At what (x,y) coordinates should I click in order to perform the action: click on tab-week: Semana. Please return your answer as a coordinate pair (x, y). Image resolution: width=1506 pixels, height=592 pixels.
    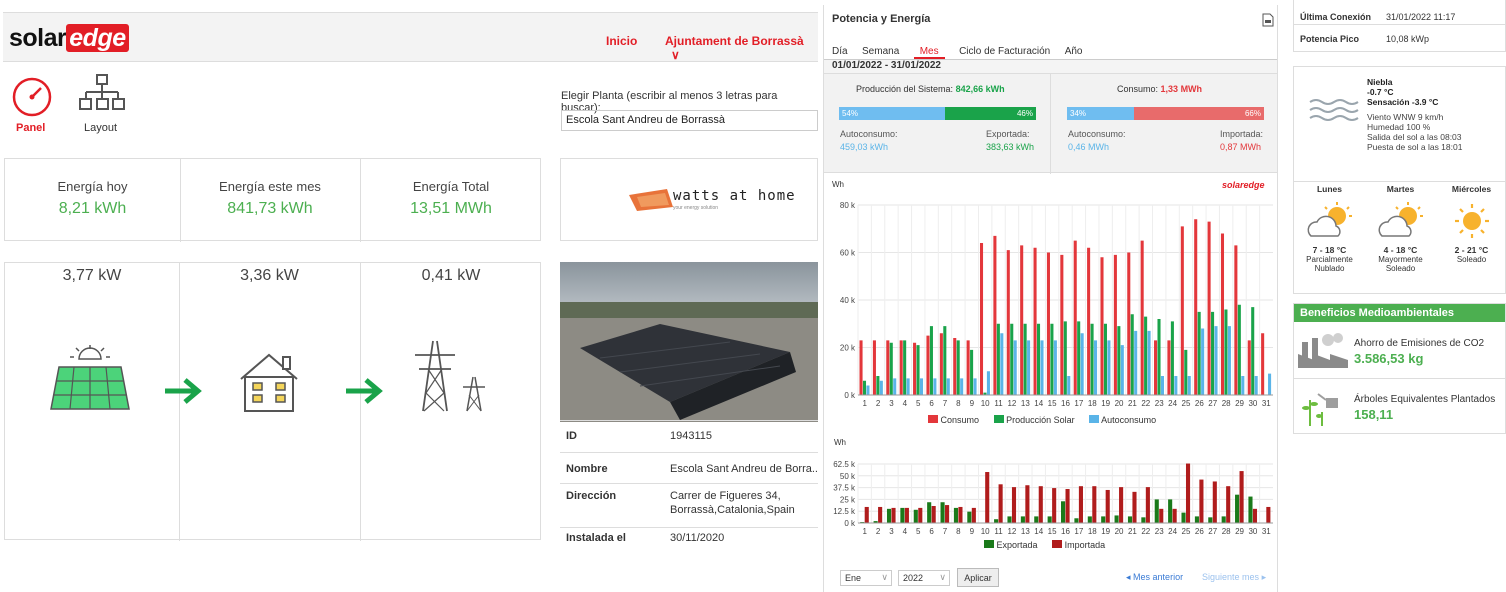
    Looking at the image, I should click on (881, 51).